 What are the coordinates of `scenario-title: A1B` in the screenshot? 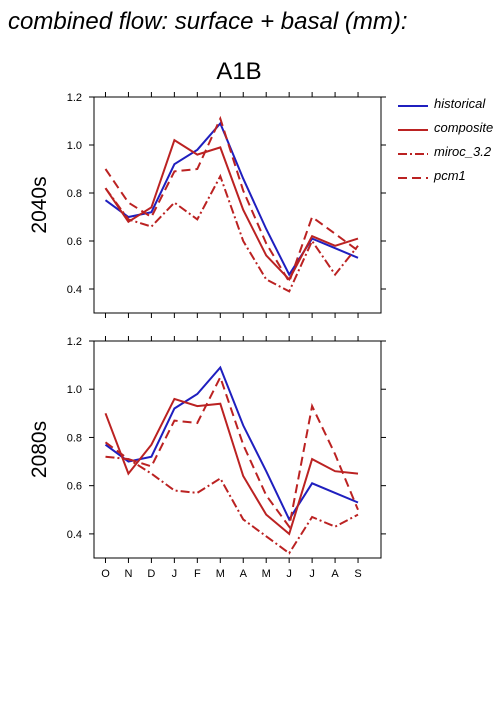 It's located at (239, 71).